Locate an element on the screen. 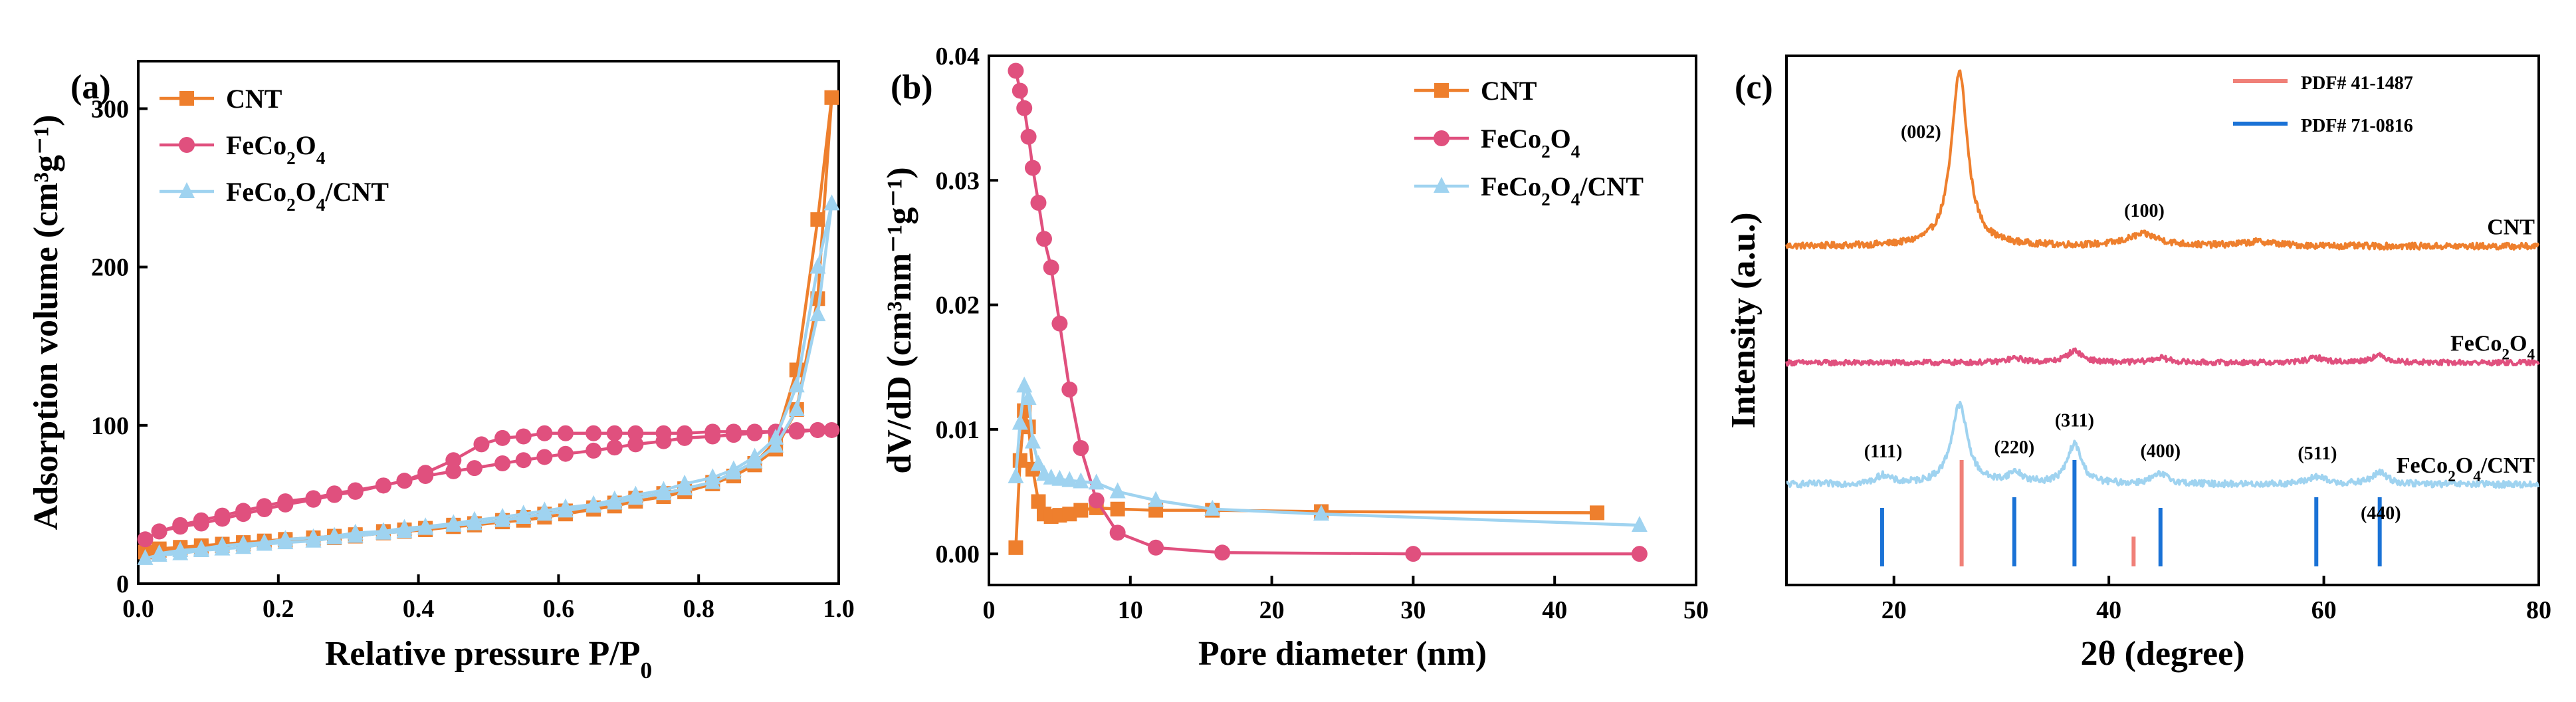 This screenshot has height=702, width=2576. pattern-fe is located at coordinates (2162, 357).